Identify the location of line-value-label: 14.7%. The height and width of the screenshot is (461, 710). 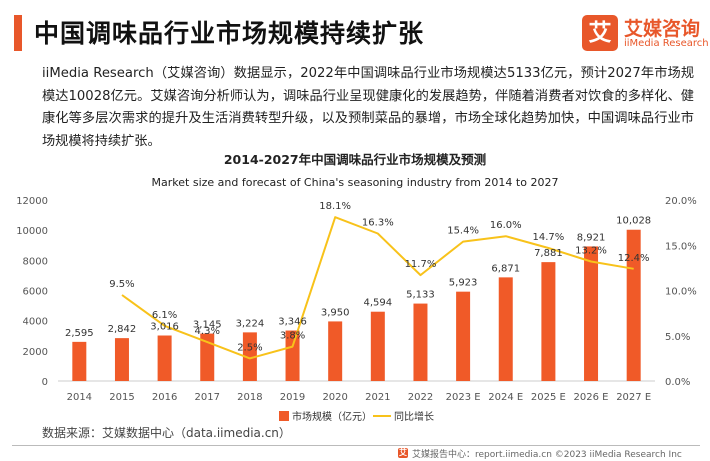
(549, 237).